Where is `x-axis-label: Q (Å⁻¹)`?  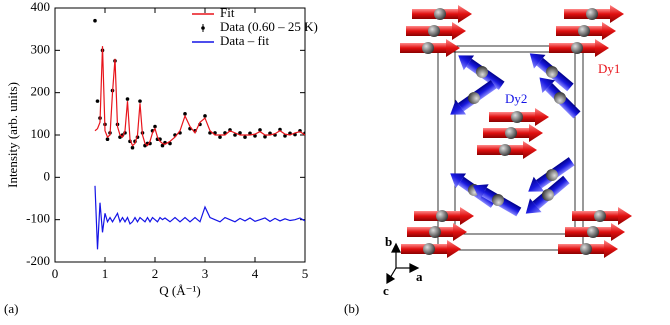 x-axis-label: Q (Å⁻¹) is located at coordinates (179, 290).